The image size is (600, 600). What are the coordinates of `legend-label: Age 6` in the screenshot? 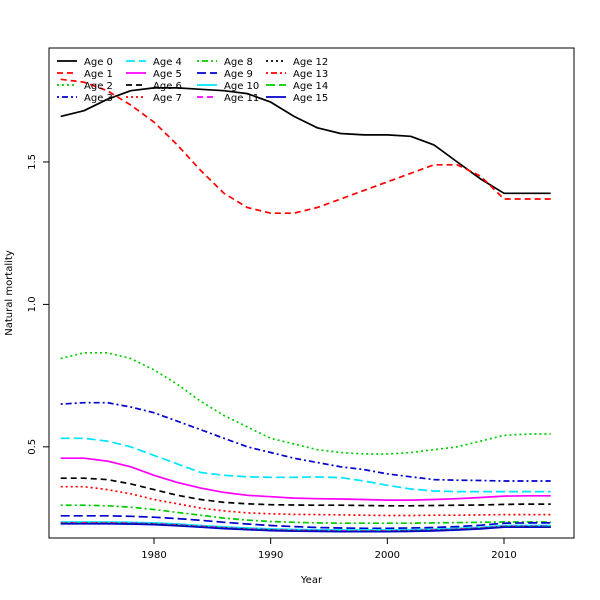 It's located at (167, 86).